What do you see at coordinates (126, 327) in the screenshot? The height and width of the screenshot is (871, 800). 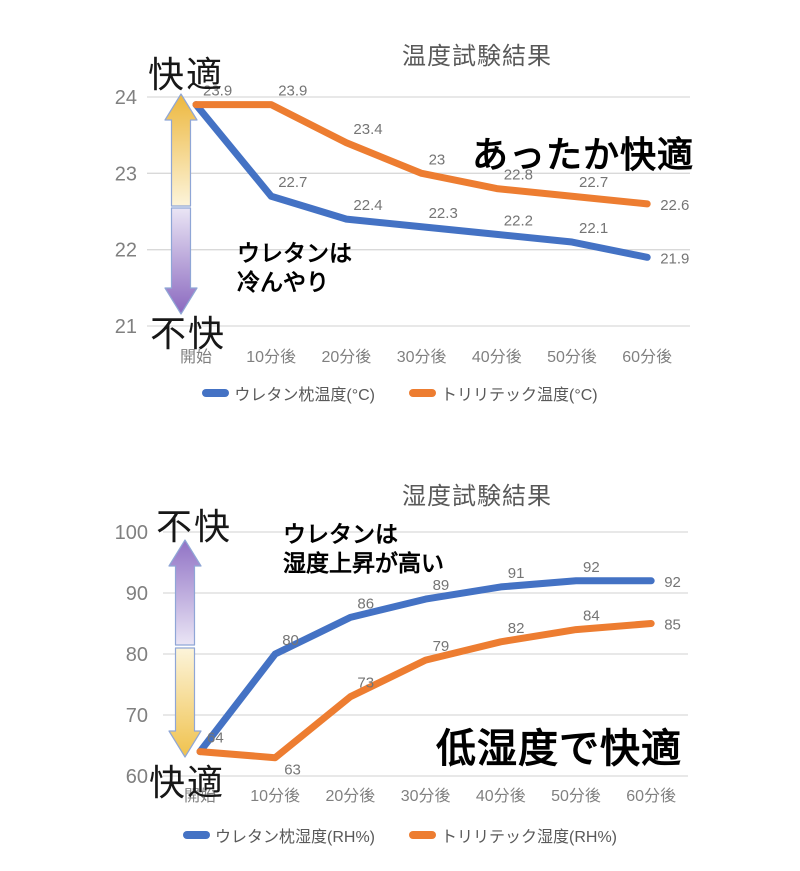 I see `y-tick-label: 21` at bounding box center [126, 327].